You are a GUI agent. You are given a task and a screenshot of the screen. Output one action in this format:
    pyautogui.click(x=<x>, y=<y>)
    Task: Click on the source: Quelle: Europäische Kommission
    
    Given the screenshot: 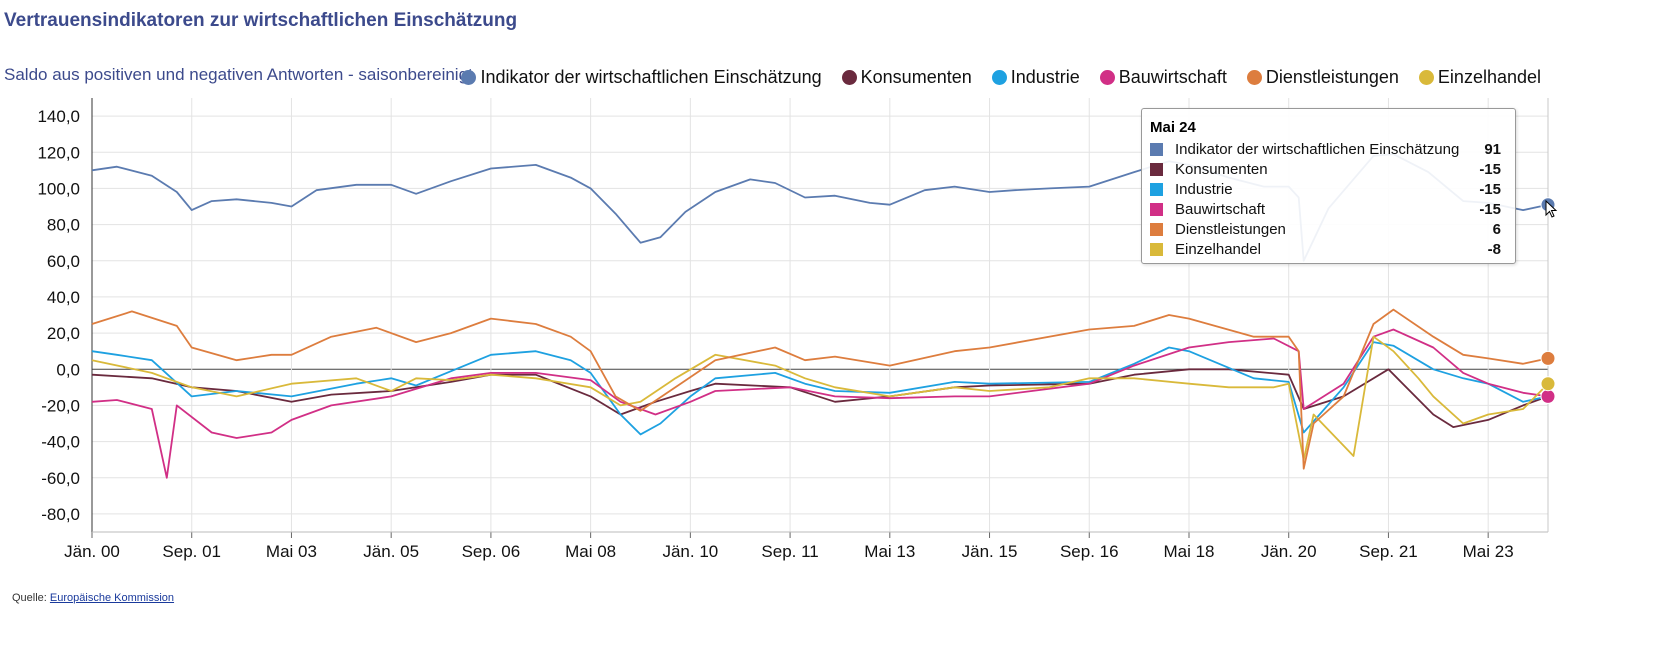 What is the action you would take?
    pyautogui.click(x=93, y=598)
    